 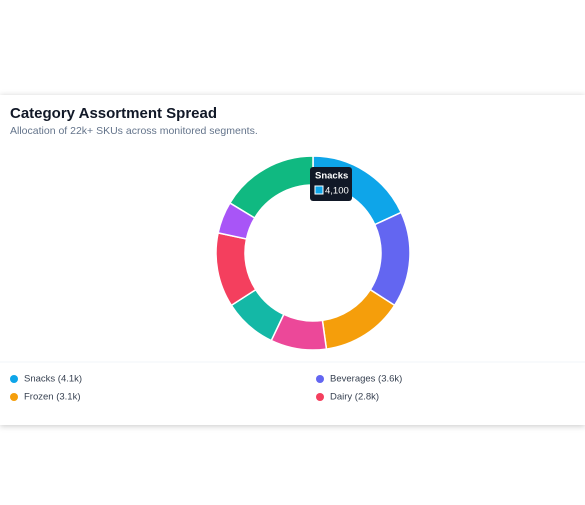 I want to click on tooltip-value: 4,100, so click(x=337, y=191).